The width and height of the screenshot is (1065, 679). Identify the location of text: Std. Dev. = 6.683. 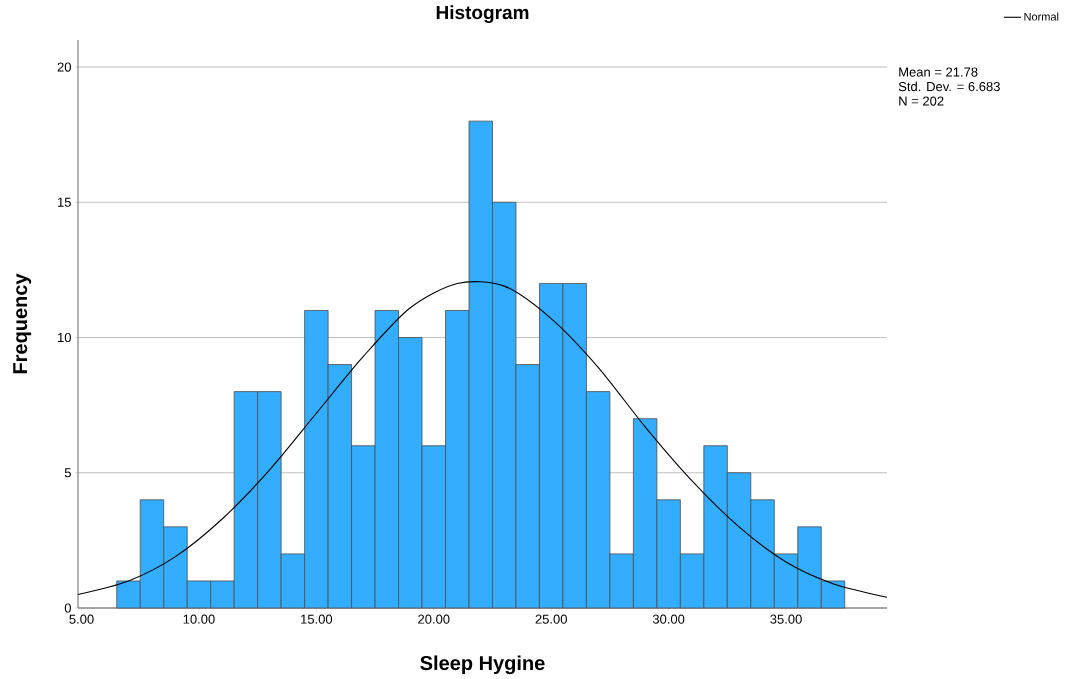
(949, 86).